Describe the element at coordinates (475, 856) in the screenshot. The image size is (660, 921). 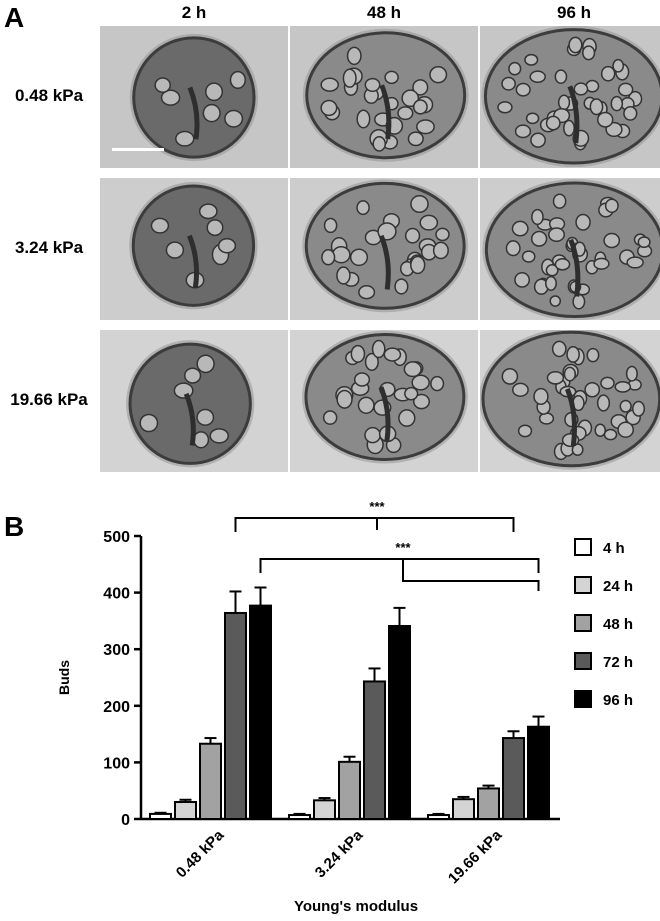
I see `category-label: 19.66 kPa` at that location.